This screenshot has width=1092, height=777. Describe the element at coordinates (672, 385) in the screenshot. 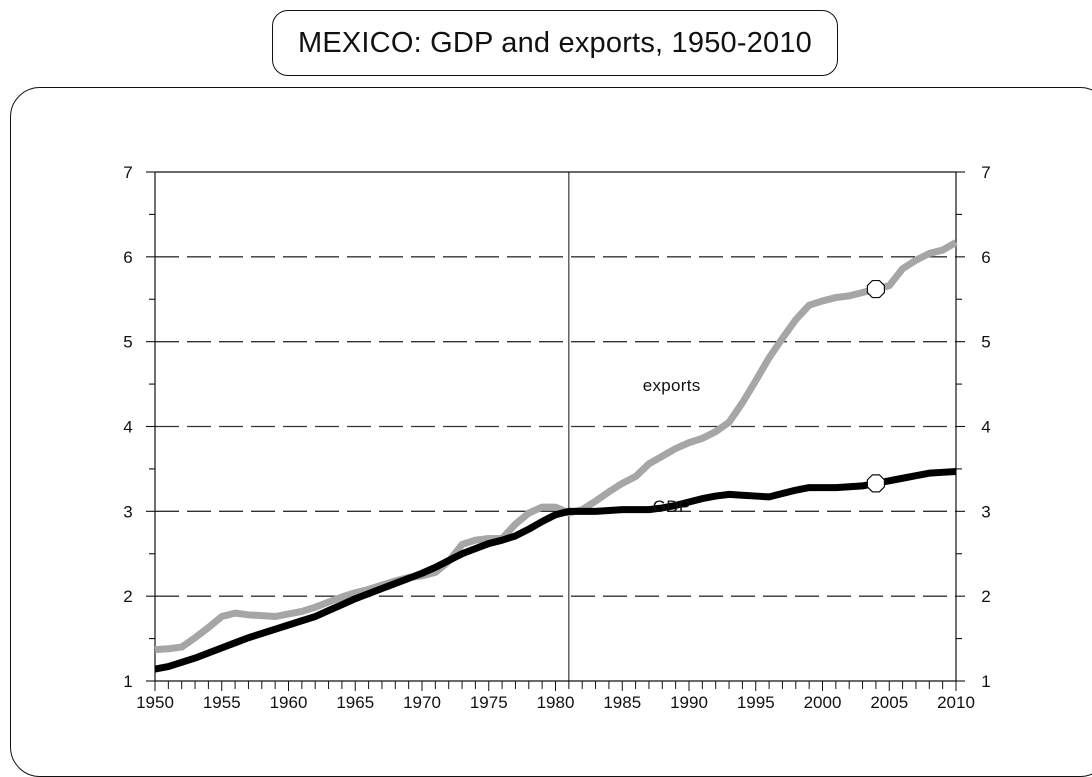

I see `series-label-exports: exports` at that location.